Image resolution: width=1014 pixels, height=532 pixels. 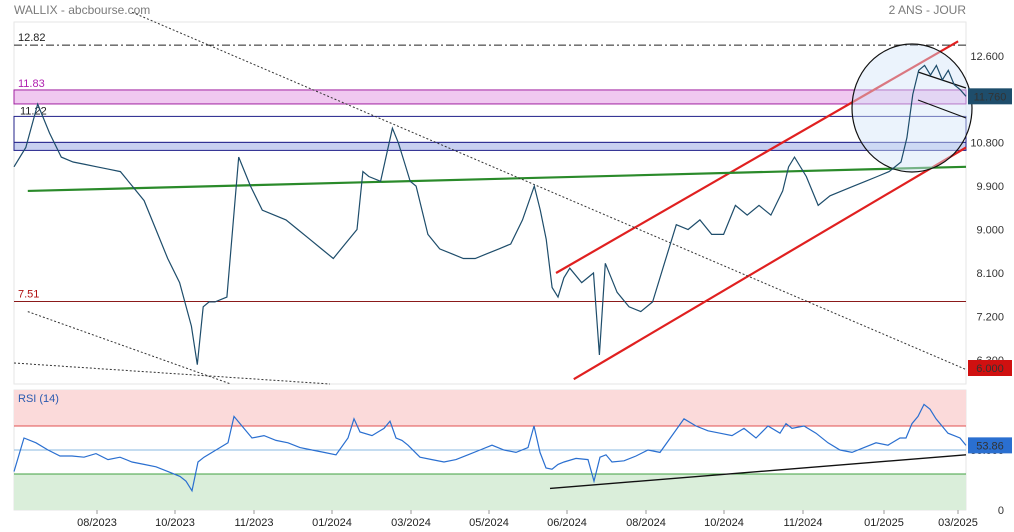 I want to click on y-tick-label: 10.800, so click(x=987, y=144).